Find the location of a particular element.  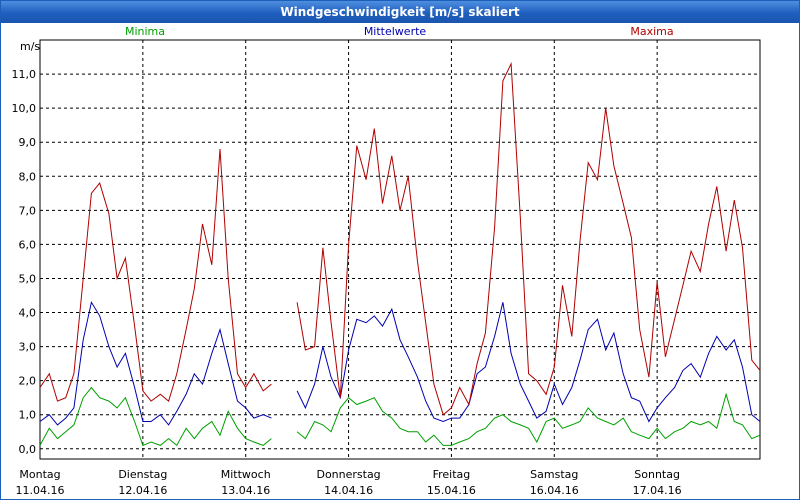

x-tick-day: Donnerstag is located at coordinates (348, 474).